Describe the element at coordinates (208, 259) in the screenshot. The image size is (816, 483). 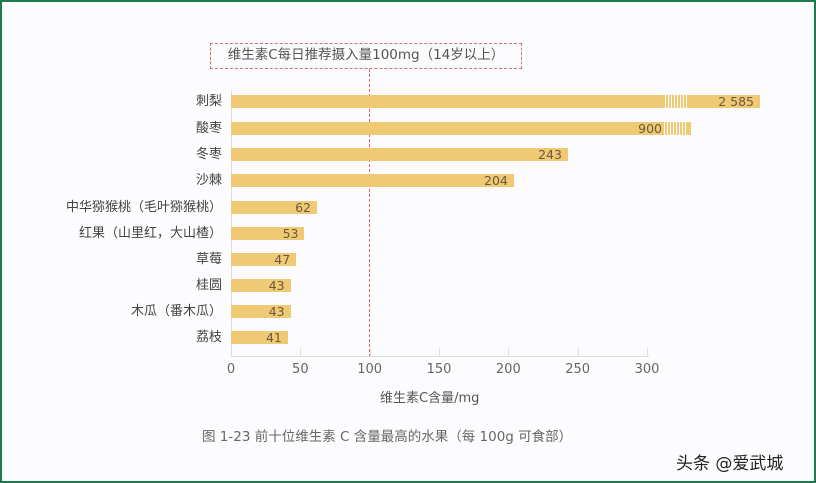
I see `category-label: 草莓` at that location.